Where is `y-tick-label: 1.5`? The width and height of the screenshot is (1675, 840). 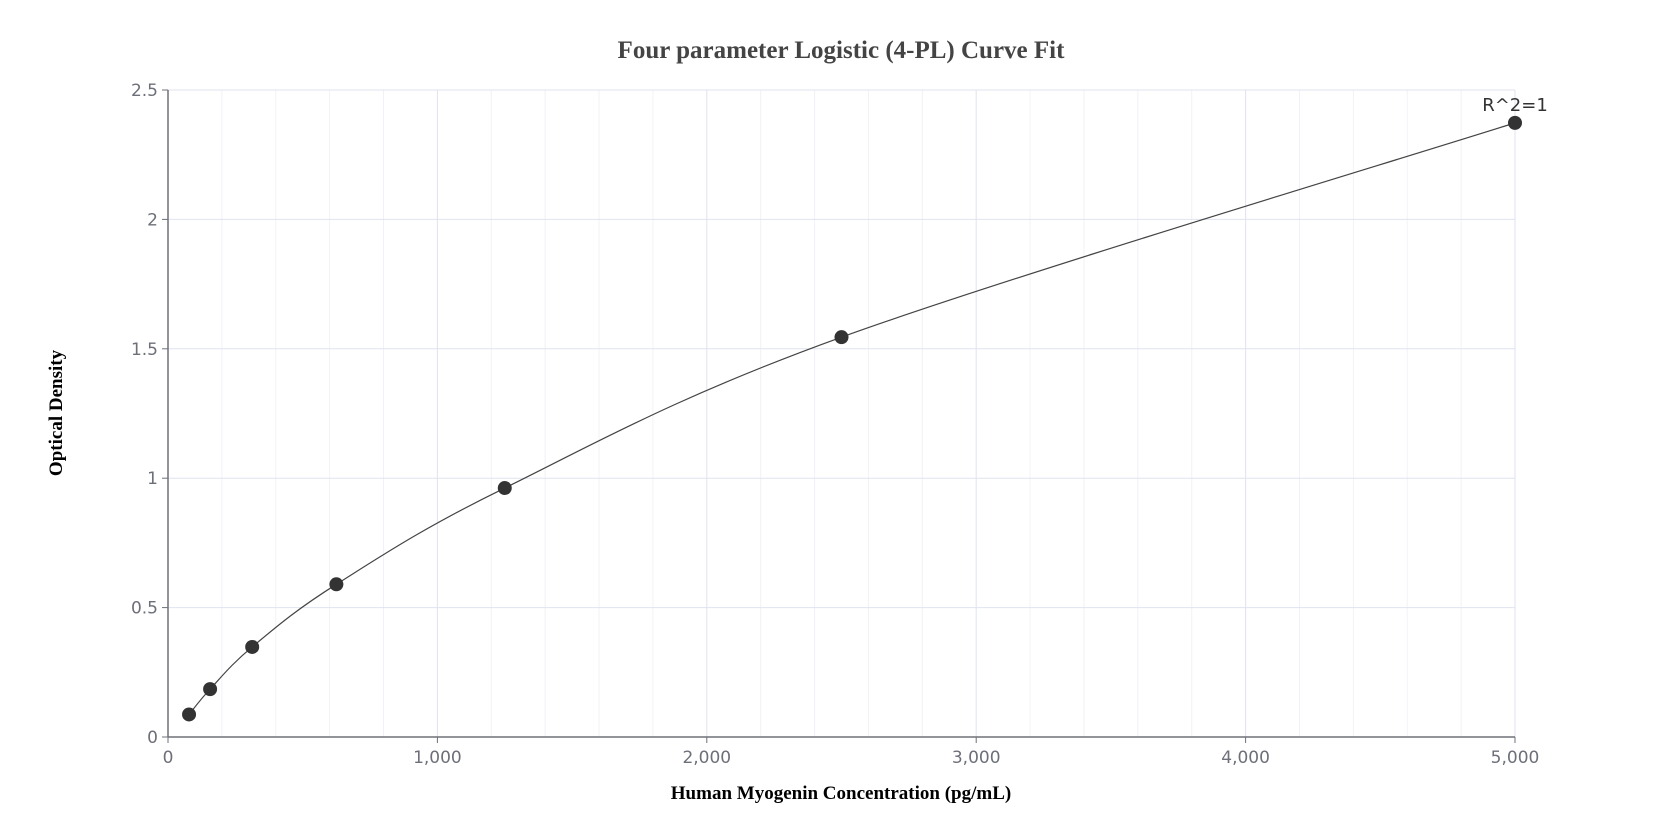 y-tick-label: 1.5 is located at coordinates (144, 350).